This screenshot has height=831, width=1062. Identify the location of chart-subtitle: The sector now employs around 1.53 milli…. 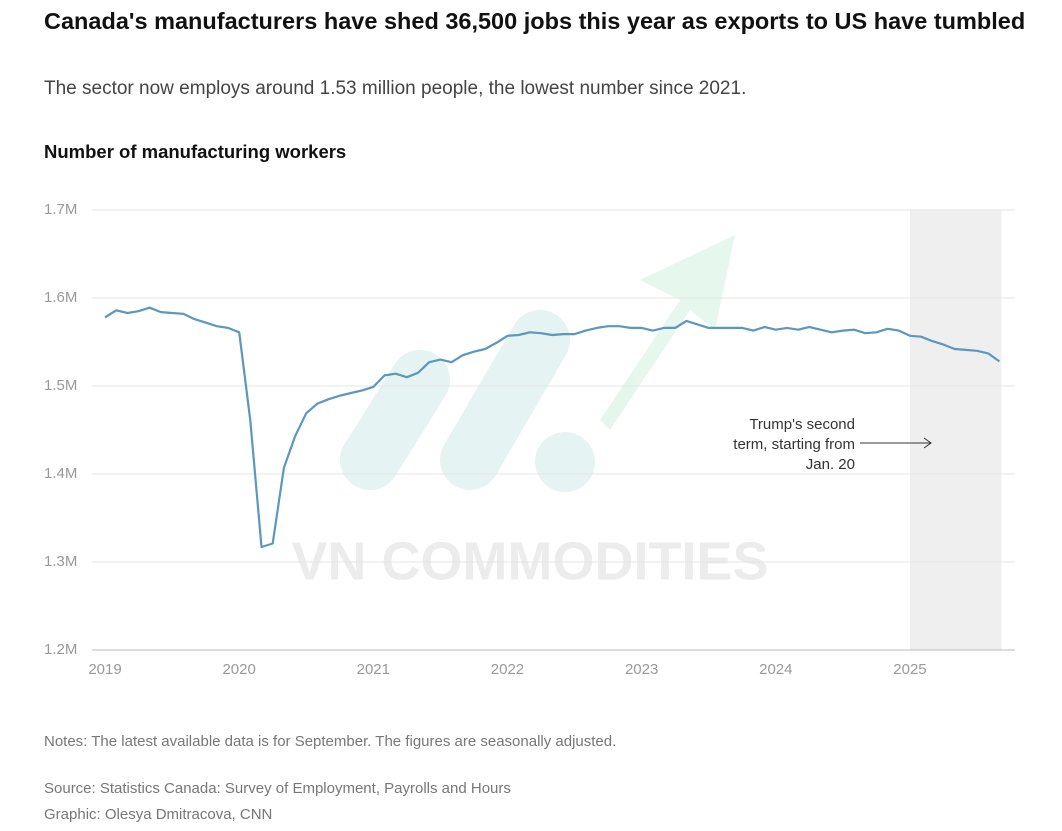
(395, 88).